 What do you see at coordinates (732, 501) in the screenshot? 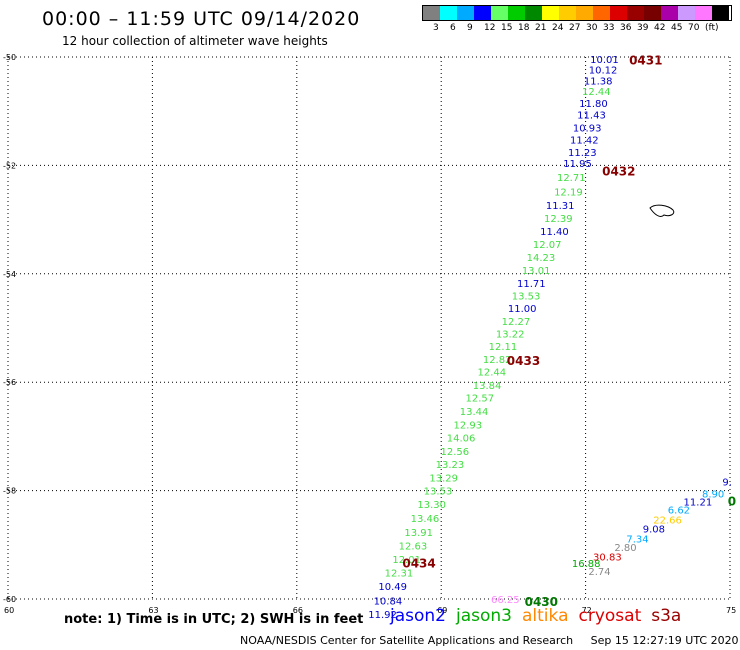
I see `pass-time-label: 0` at bounding box center [732, 501].